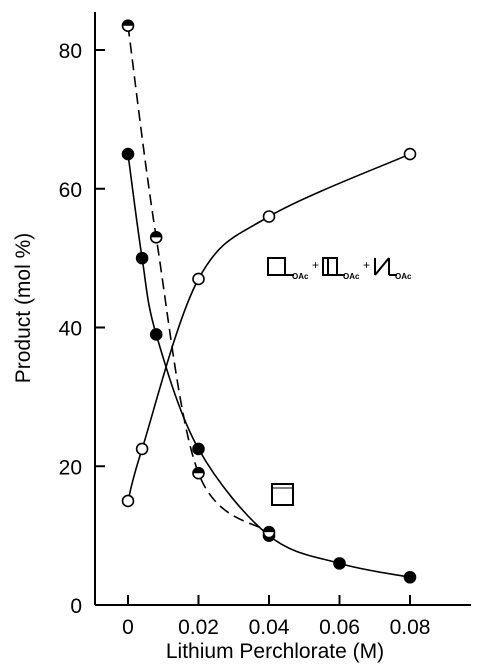 This screenshot has width=479, height=665. What do you see at coordinates (366, 265) in the screenshot?
I see `plus-sign-2: +` at bounding box center [366, 265].